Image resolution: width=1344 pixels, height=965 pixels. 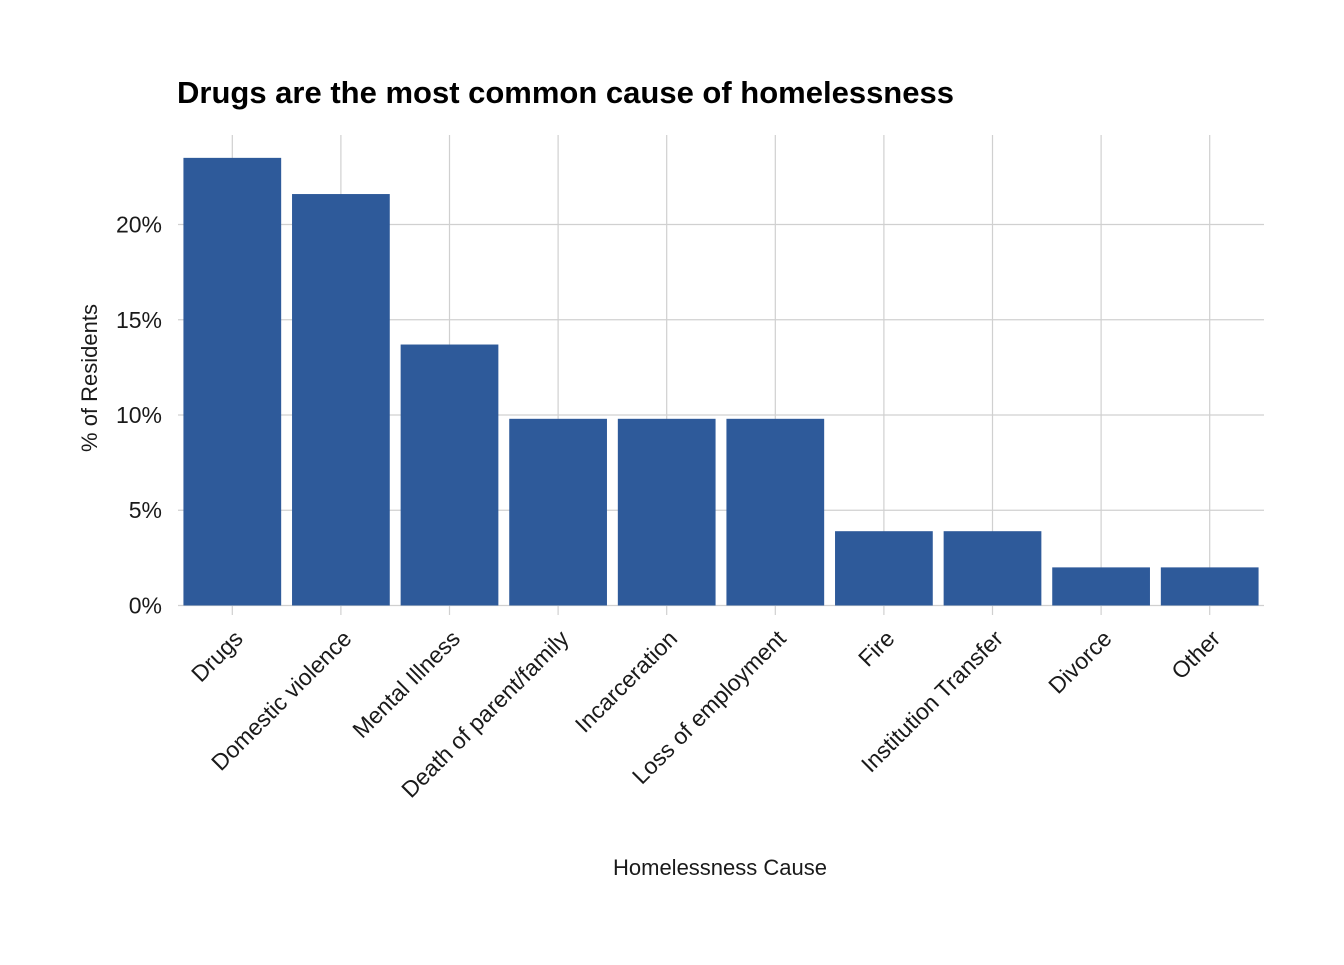 What do you see at coordinates (1195, 654) in the screenshot?
I see `x-tick-label: Other` at bounding box center [1195, 654].